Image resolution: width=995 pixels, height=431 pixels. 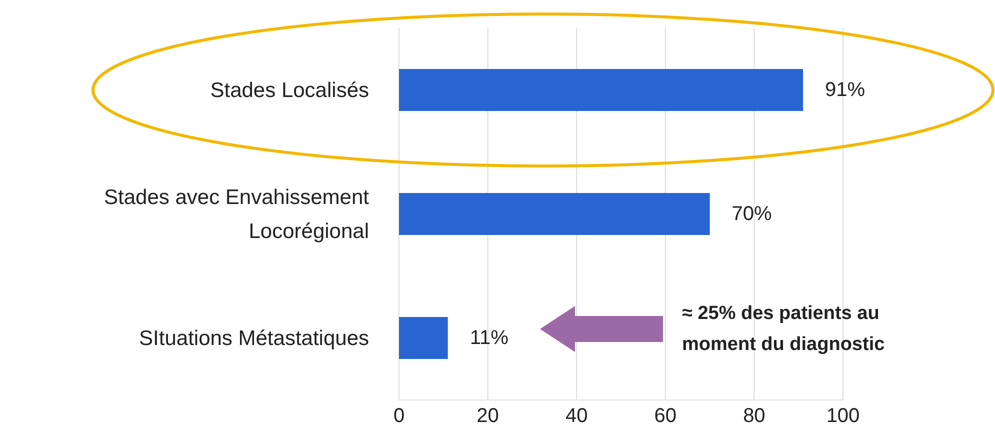 What do you see at coordinates (752, 214) in the screenshot?
I see `data-label: 70%` at bounding box center [752, 214].